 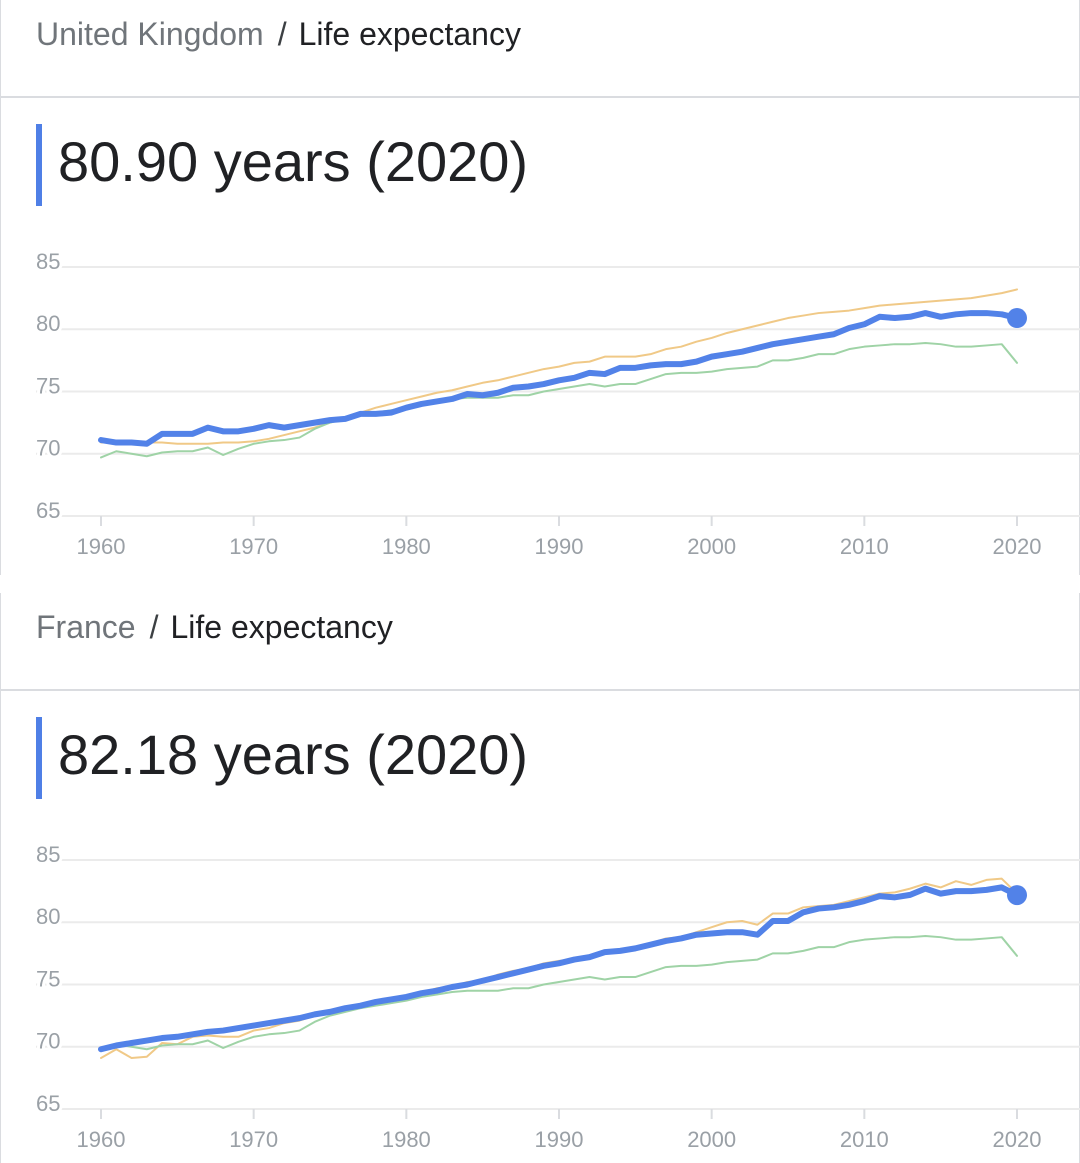 I want to click on breadcrumb: France / Life expectancy, so click(x=214, y=627).